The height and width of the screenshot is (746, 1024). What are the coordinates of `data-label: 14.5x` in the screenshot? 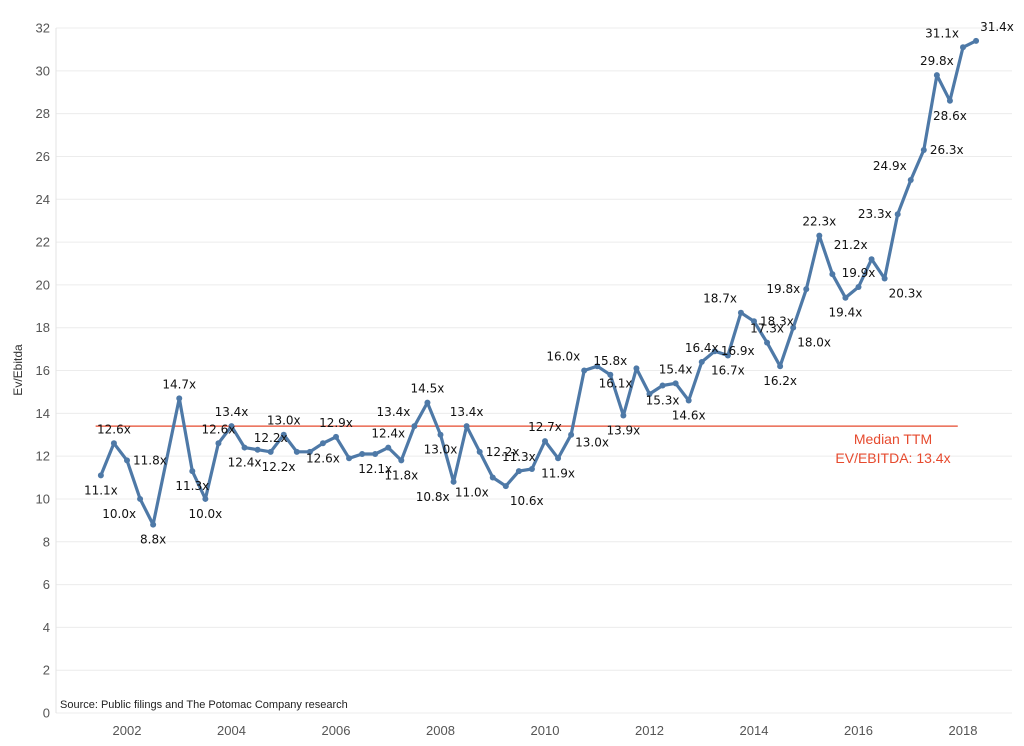 It's located at (428, 389).